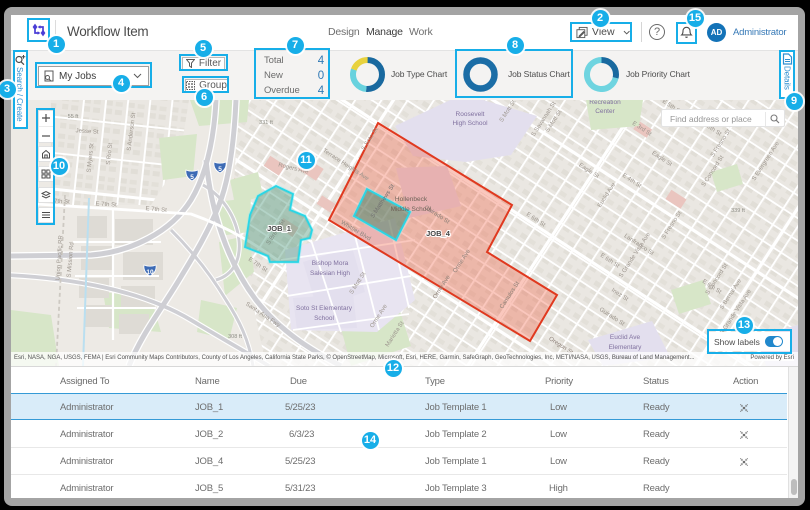  What do you see at coordinates (90, 158) in the screenshot?
I see `svg-text: S Myers St` at bounding box center [90, 158].